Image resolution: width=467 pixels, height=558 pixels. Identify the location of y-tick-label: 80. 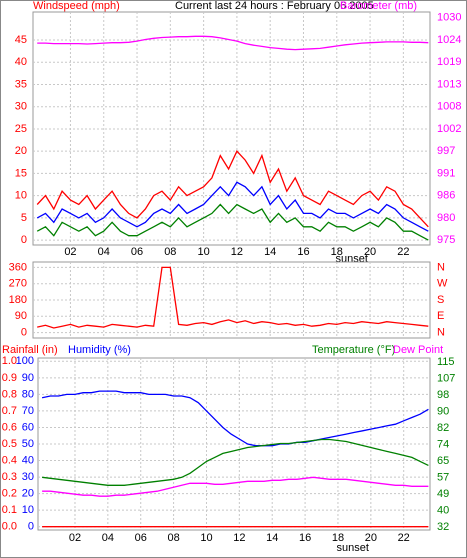
(28, 394).